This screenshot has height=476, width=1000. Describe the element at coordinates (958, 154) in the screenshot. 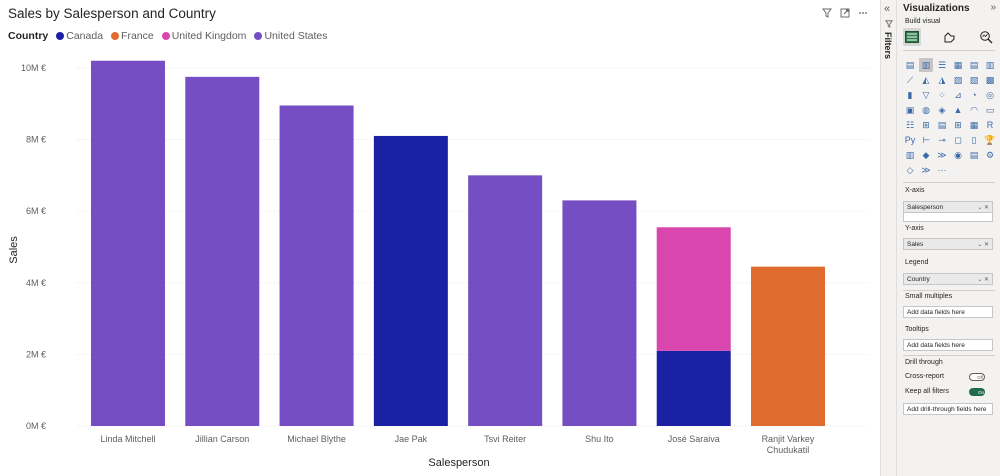

I see `arcgis-icon: ◉` at that location.